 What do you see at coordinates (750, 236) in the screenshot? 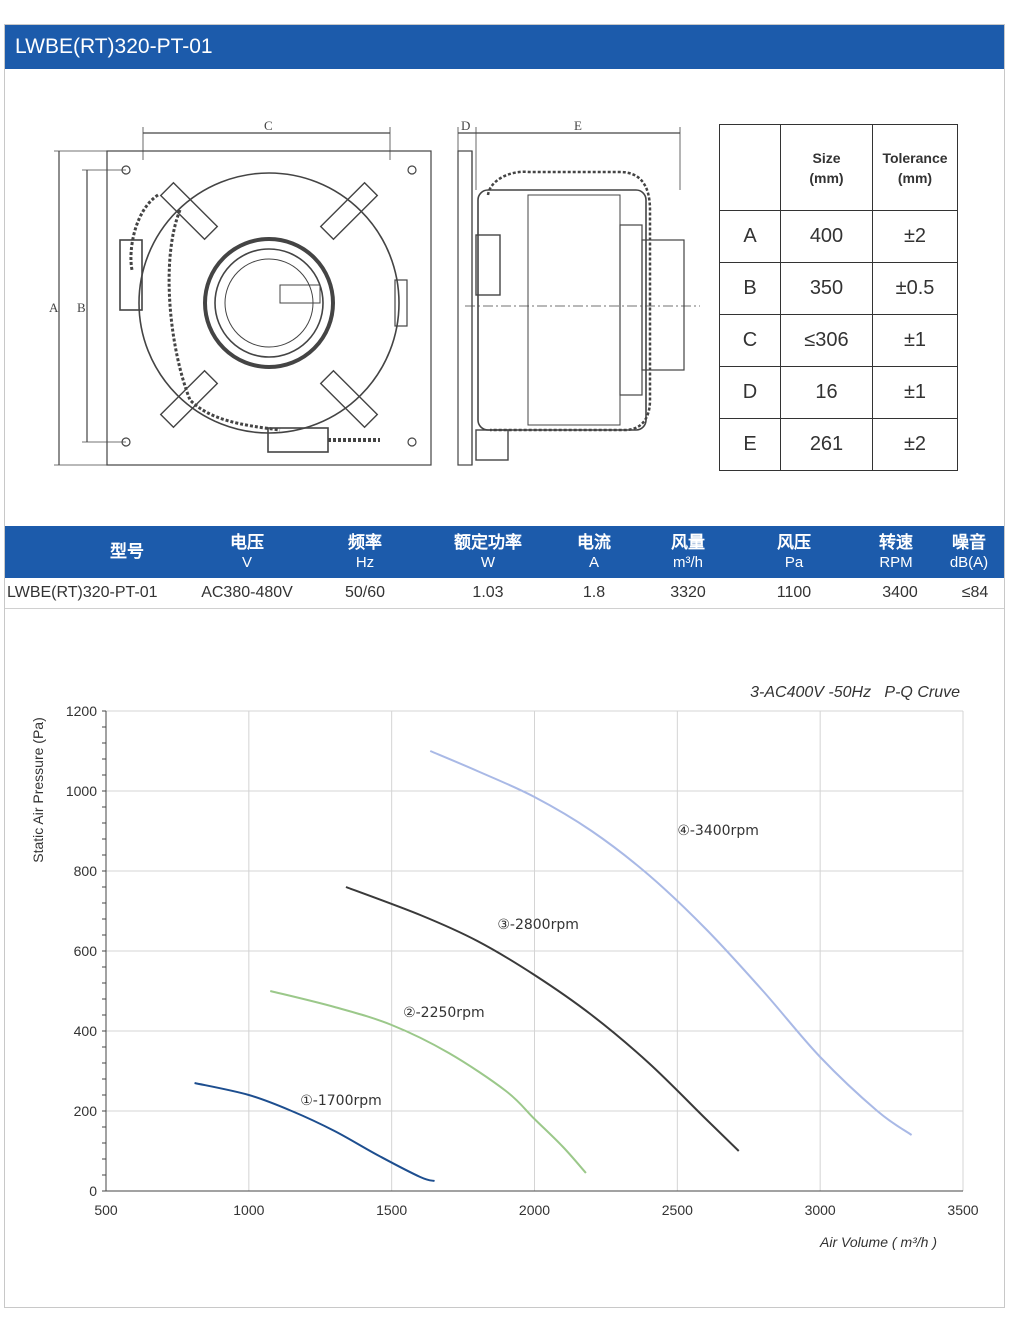
I see `dim-label: A` at bounding box center [750, 236].